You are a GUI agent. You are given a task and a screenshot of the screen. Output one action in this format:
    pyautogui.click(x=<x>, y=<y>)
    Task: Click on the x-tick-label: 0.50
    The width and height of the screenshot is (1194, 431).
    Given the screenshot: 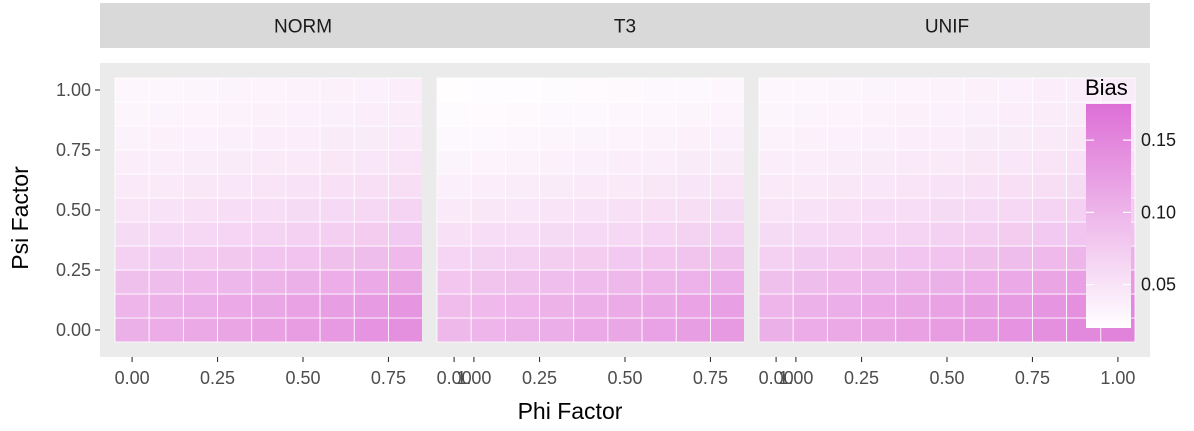 What is the action you would take?
    pyautogui.click(x=302, y=378)
    